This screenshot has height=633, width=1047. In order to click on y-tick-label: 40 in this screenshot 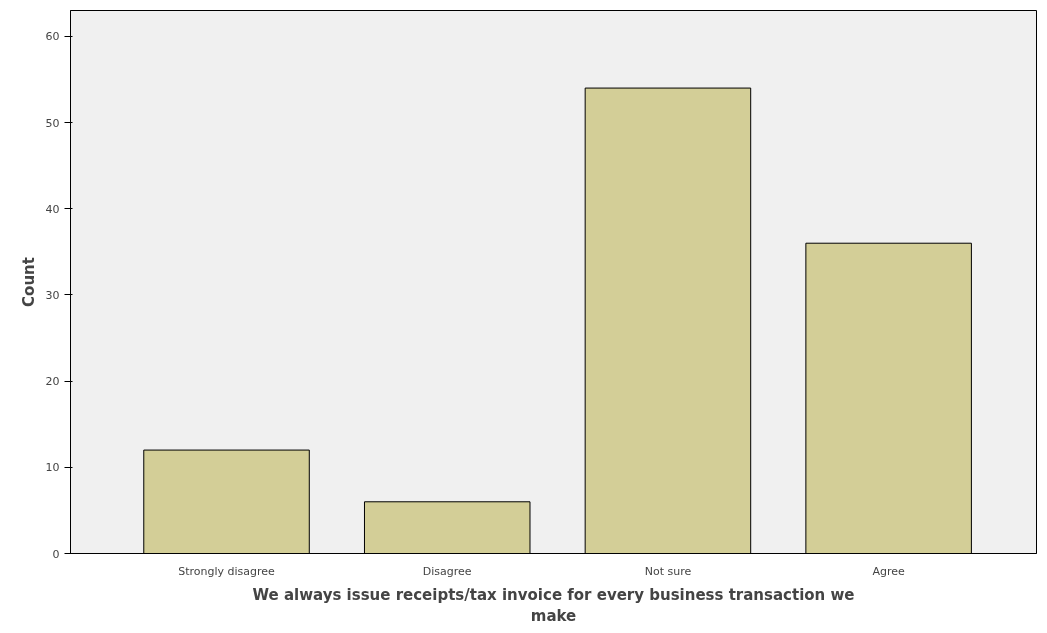, I will do `click(52, 209)`.